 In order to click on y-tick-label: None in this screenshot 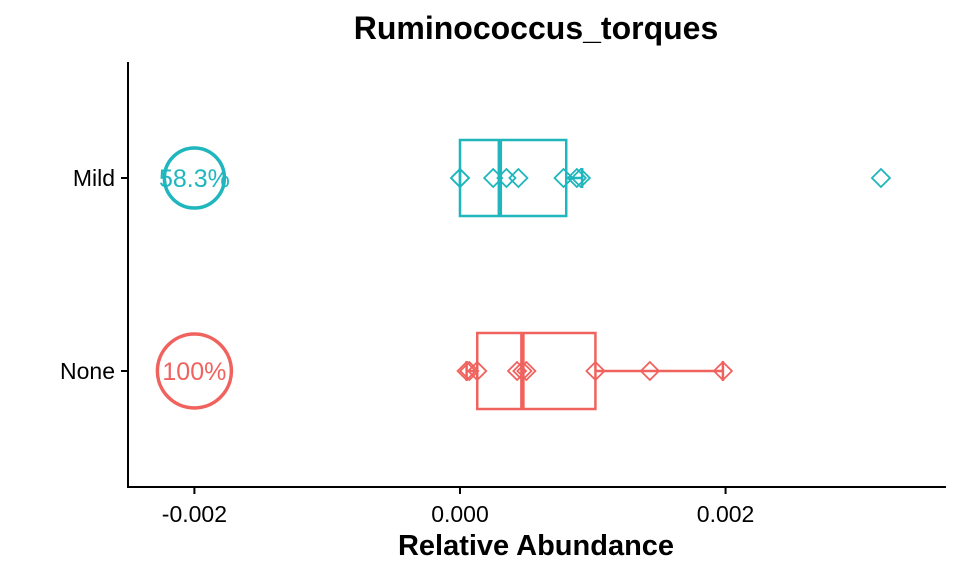, I will do `click(87, 371)`.